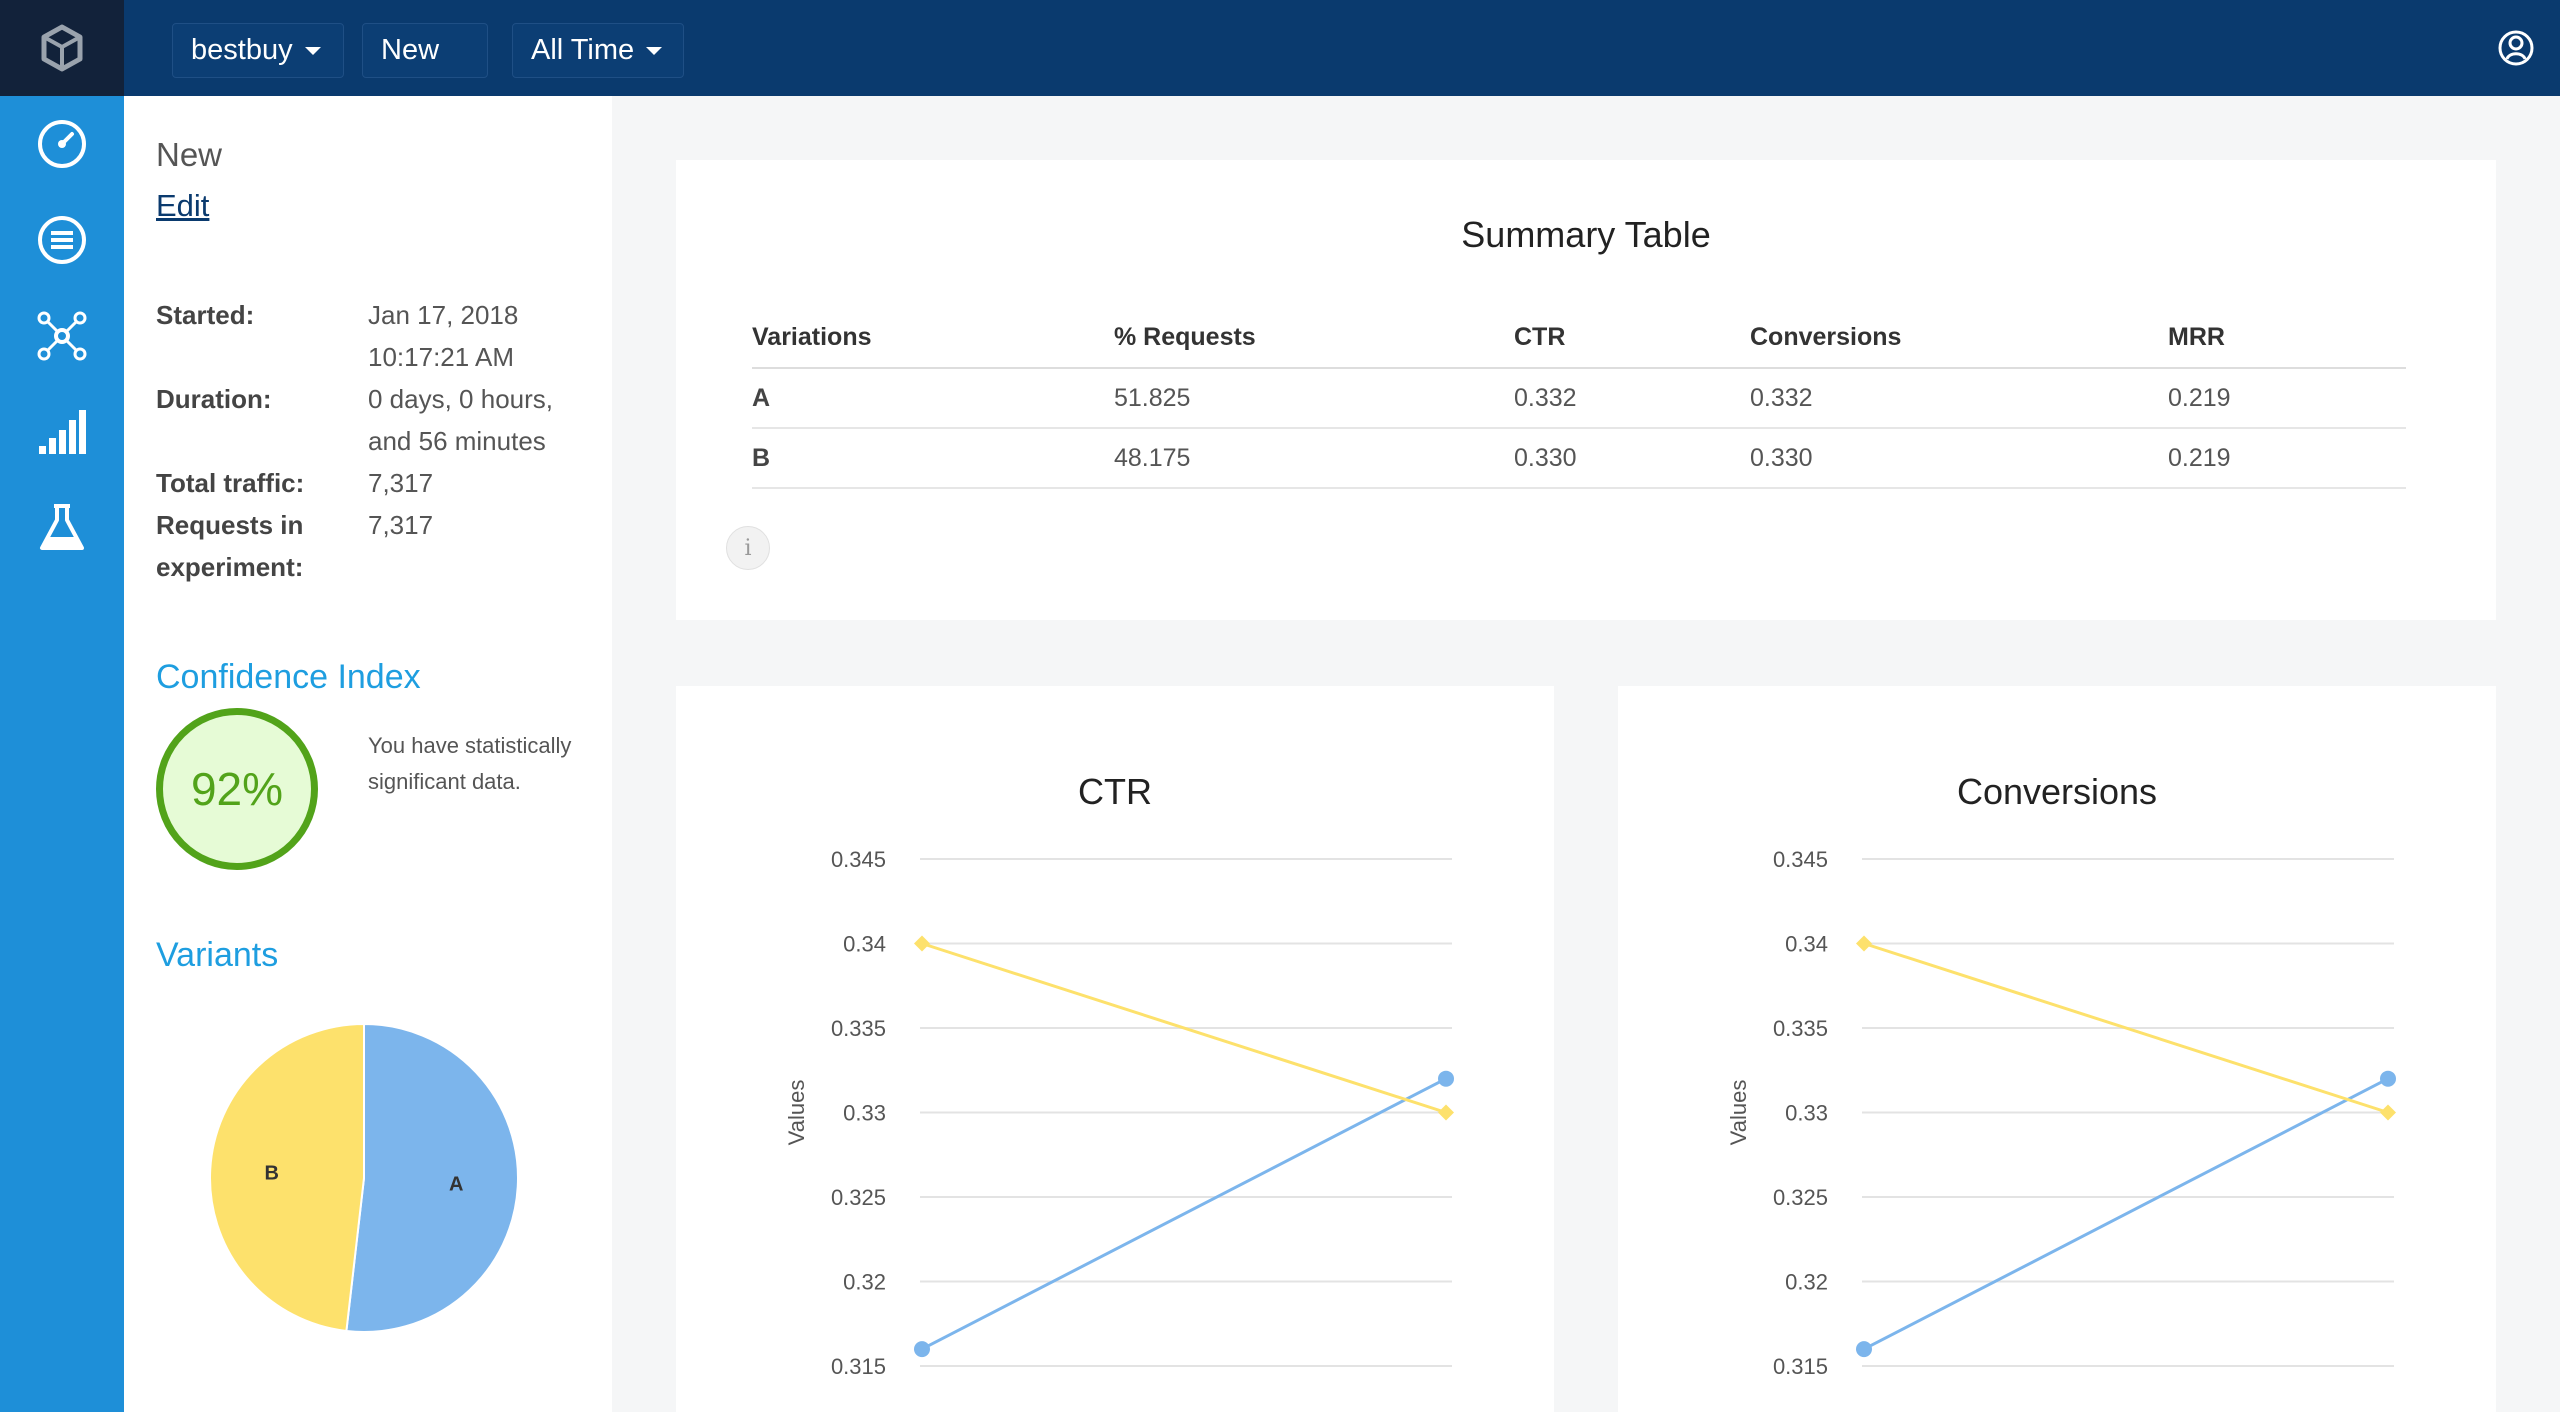  I want to click on variants-pie-chart: AB, so click(364, 1177).